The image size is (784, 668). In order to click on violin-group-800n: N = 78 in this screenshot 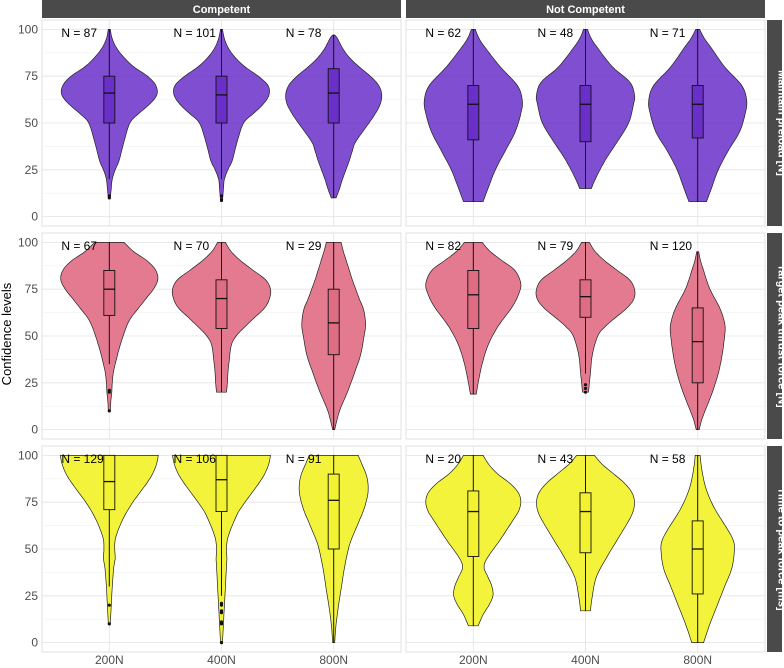, I will do `click(334, 112)`.